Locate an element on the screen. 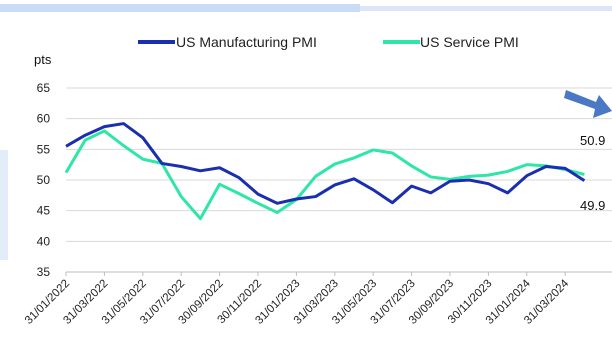  left-decor-strip is located at coordinates (4, 205).